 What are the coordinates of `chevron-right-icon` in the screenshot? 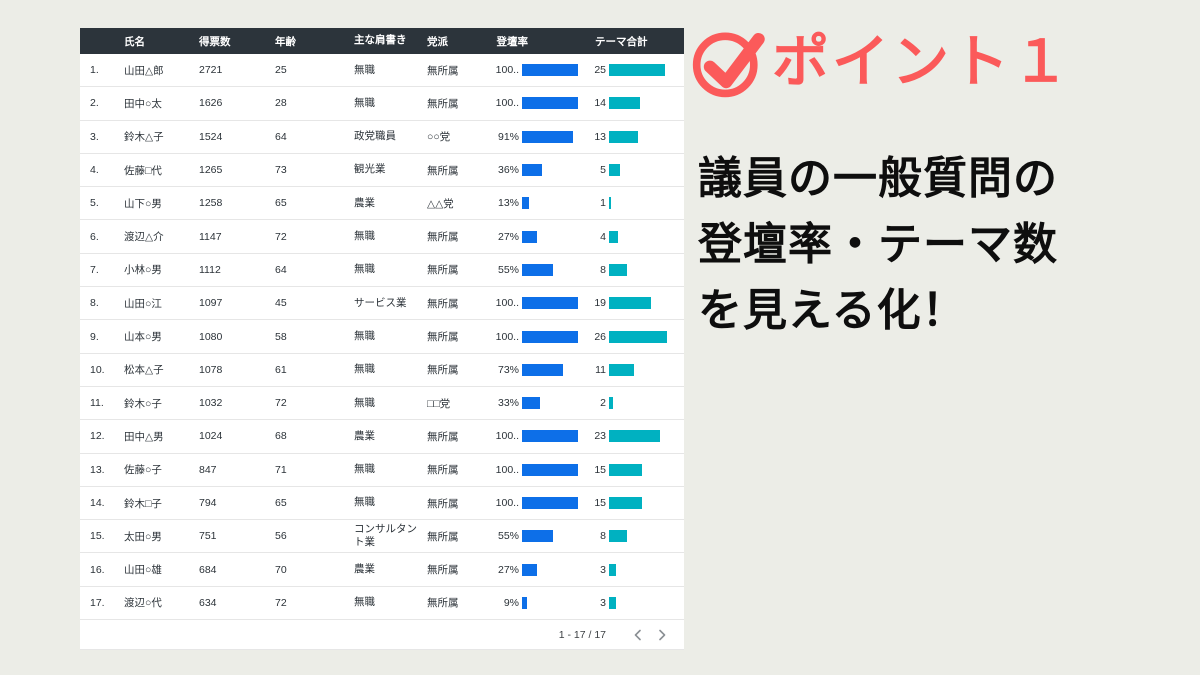 It's located at (662, 634).